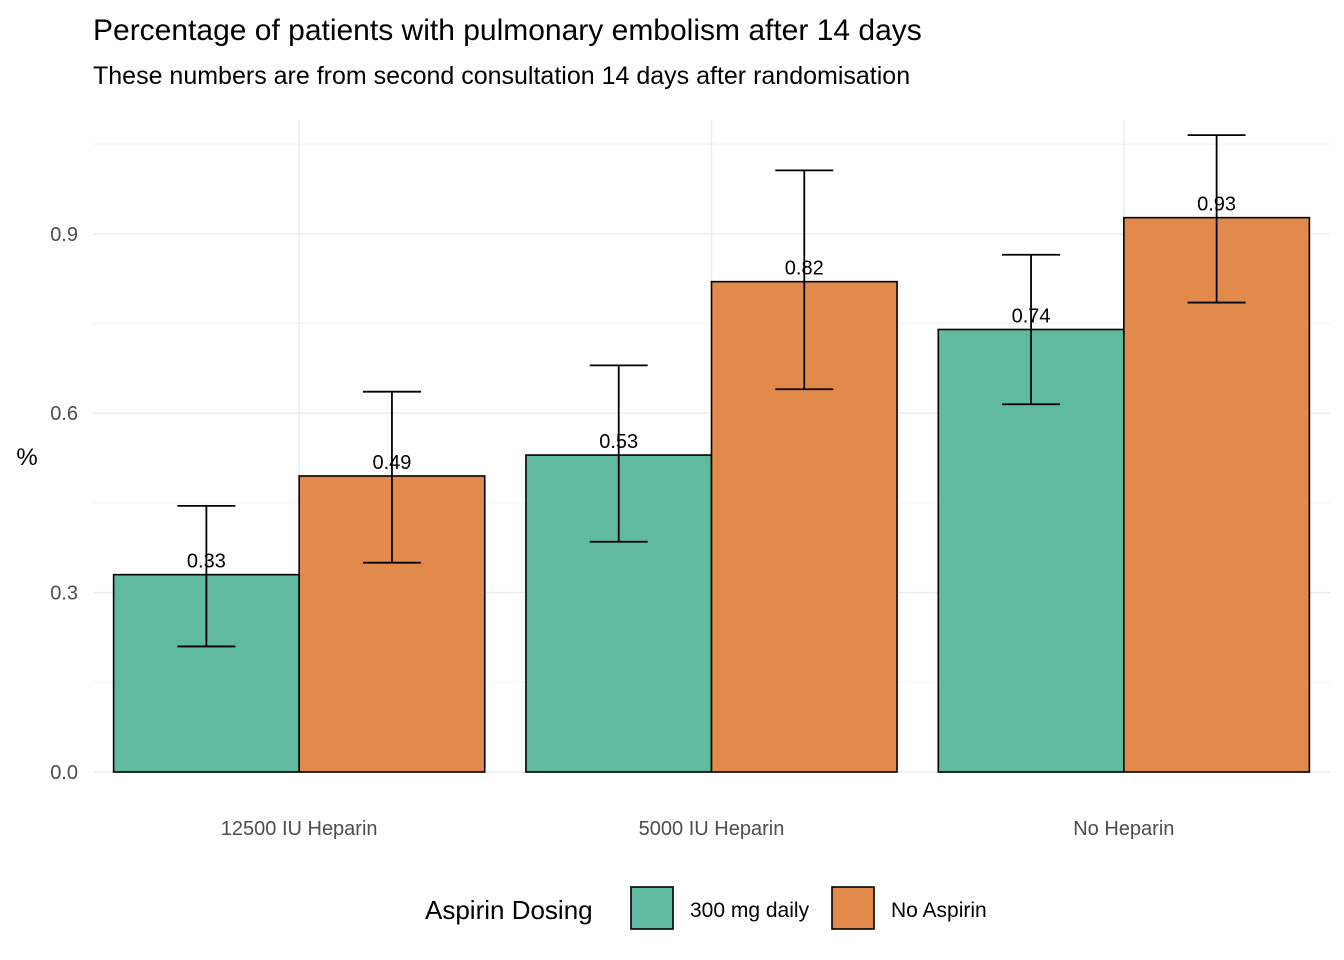 The width and height of the screenshot is (1344, 960). What do you see at coordinates (299, 829) in the screenshot?
I see `x-tick-label: 12500 IU Heparin` at bounding box center [299, 829].